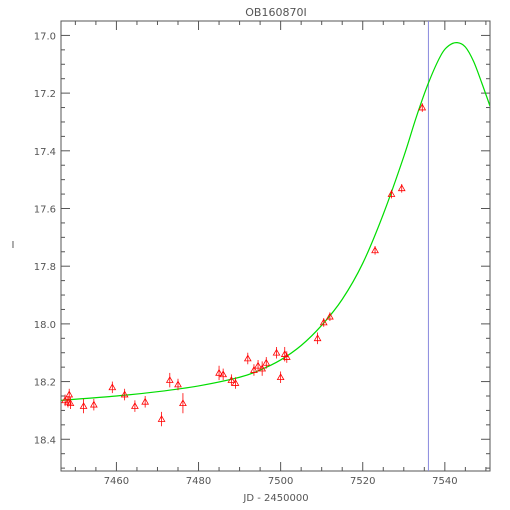  What do you see at coordinates (280, 481) in the screenshot?
I see `x-tick-label: 7500` at bounding box center [280, 481].